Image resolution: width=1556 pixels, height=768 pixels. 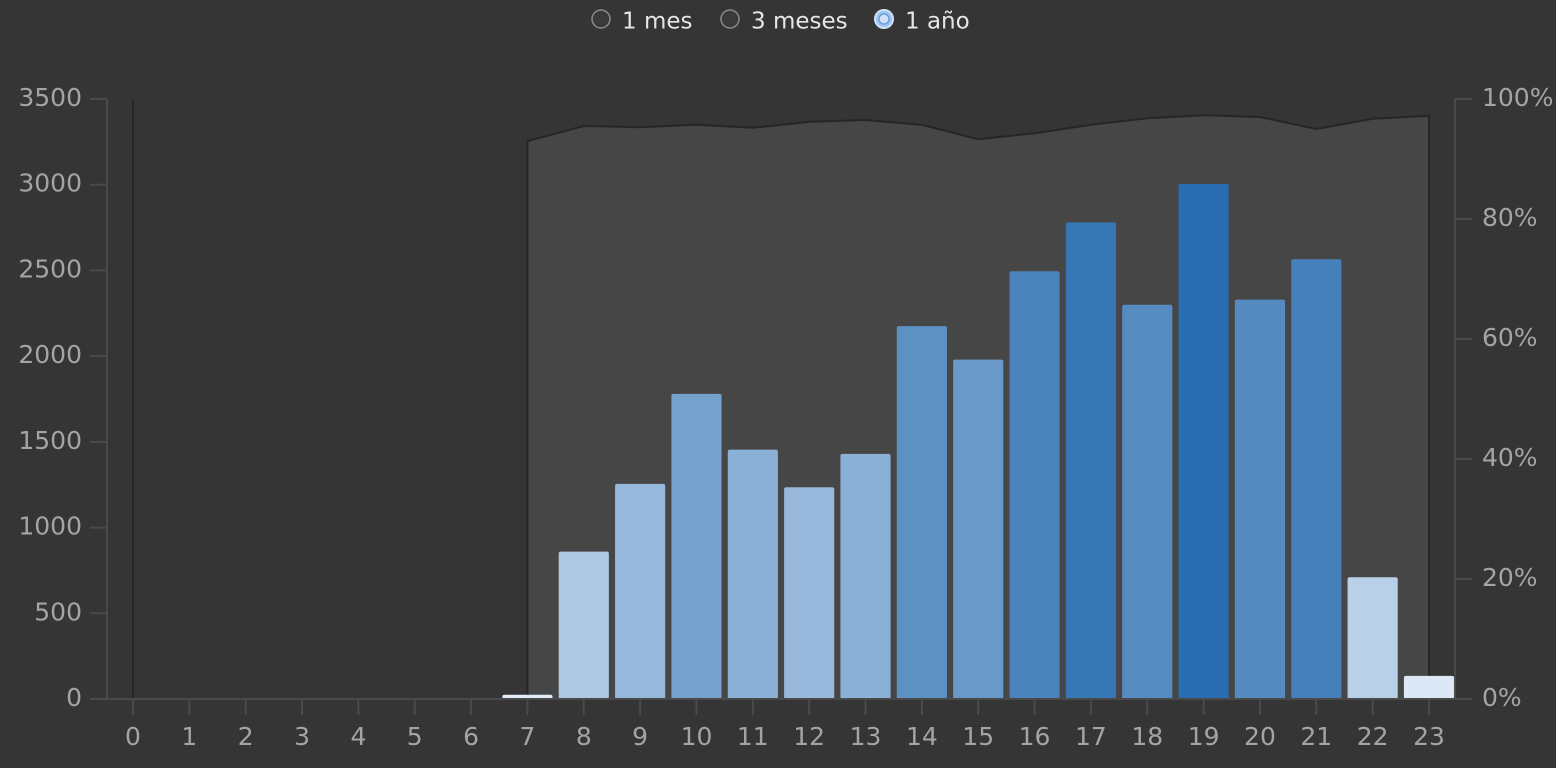 I want to click on x-tick-label: 18, so click(x=1147, y=736).